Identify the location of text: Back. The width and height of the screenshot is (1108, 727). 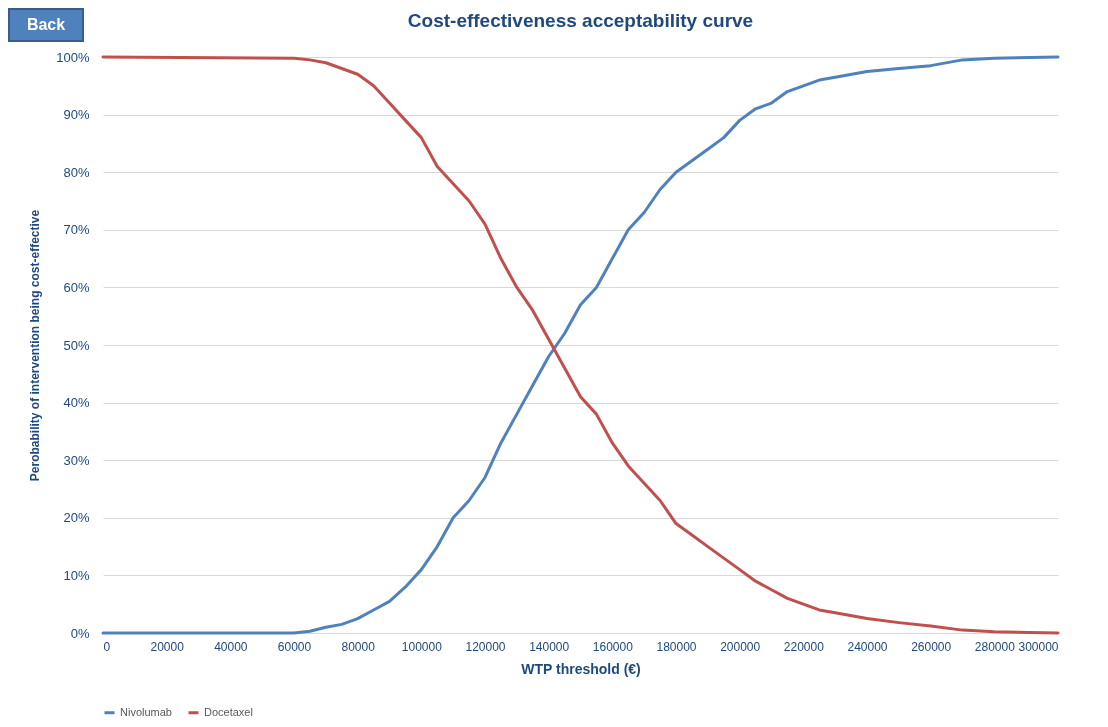
(46, 25).